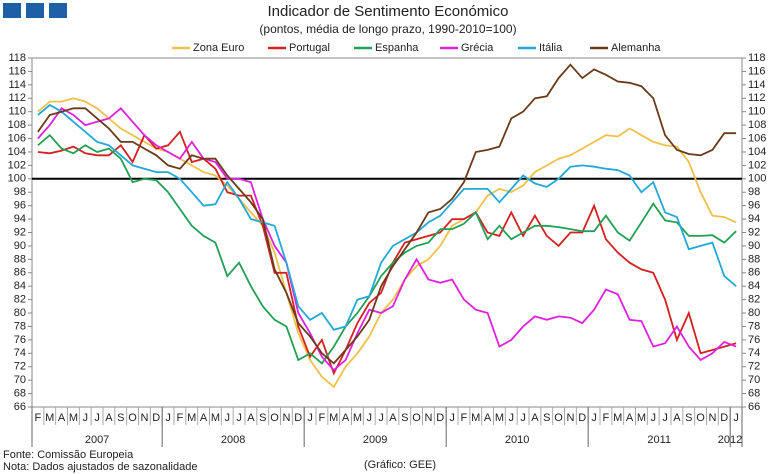 This screenshot has height=474, width=777. Describe the element at coordinates (97, 440) in the screenshot. I see `year-label: 2007` at that location.